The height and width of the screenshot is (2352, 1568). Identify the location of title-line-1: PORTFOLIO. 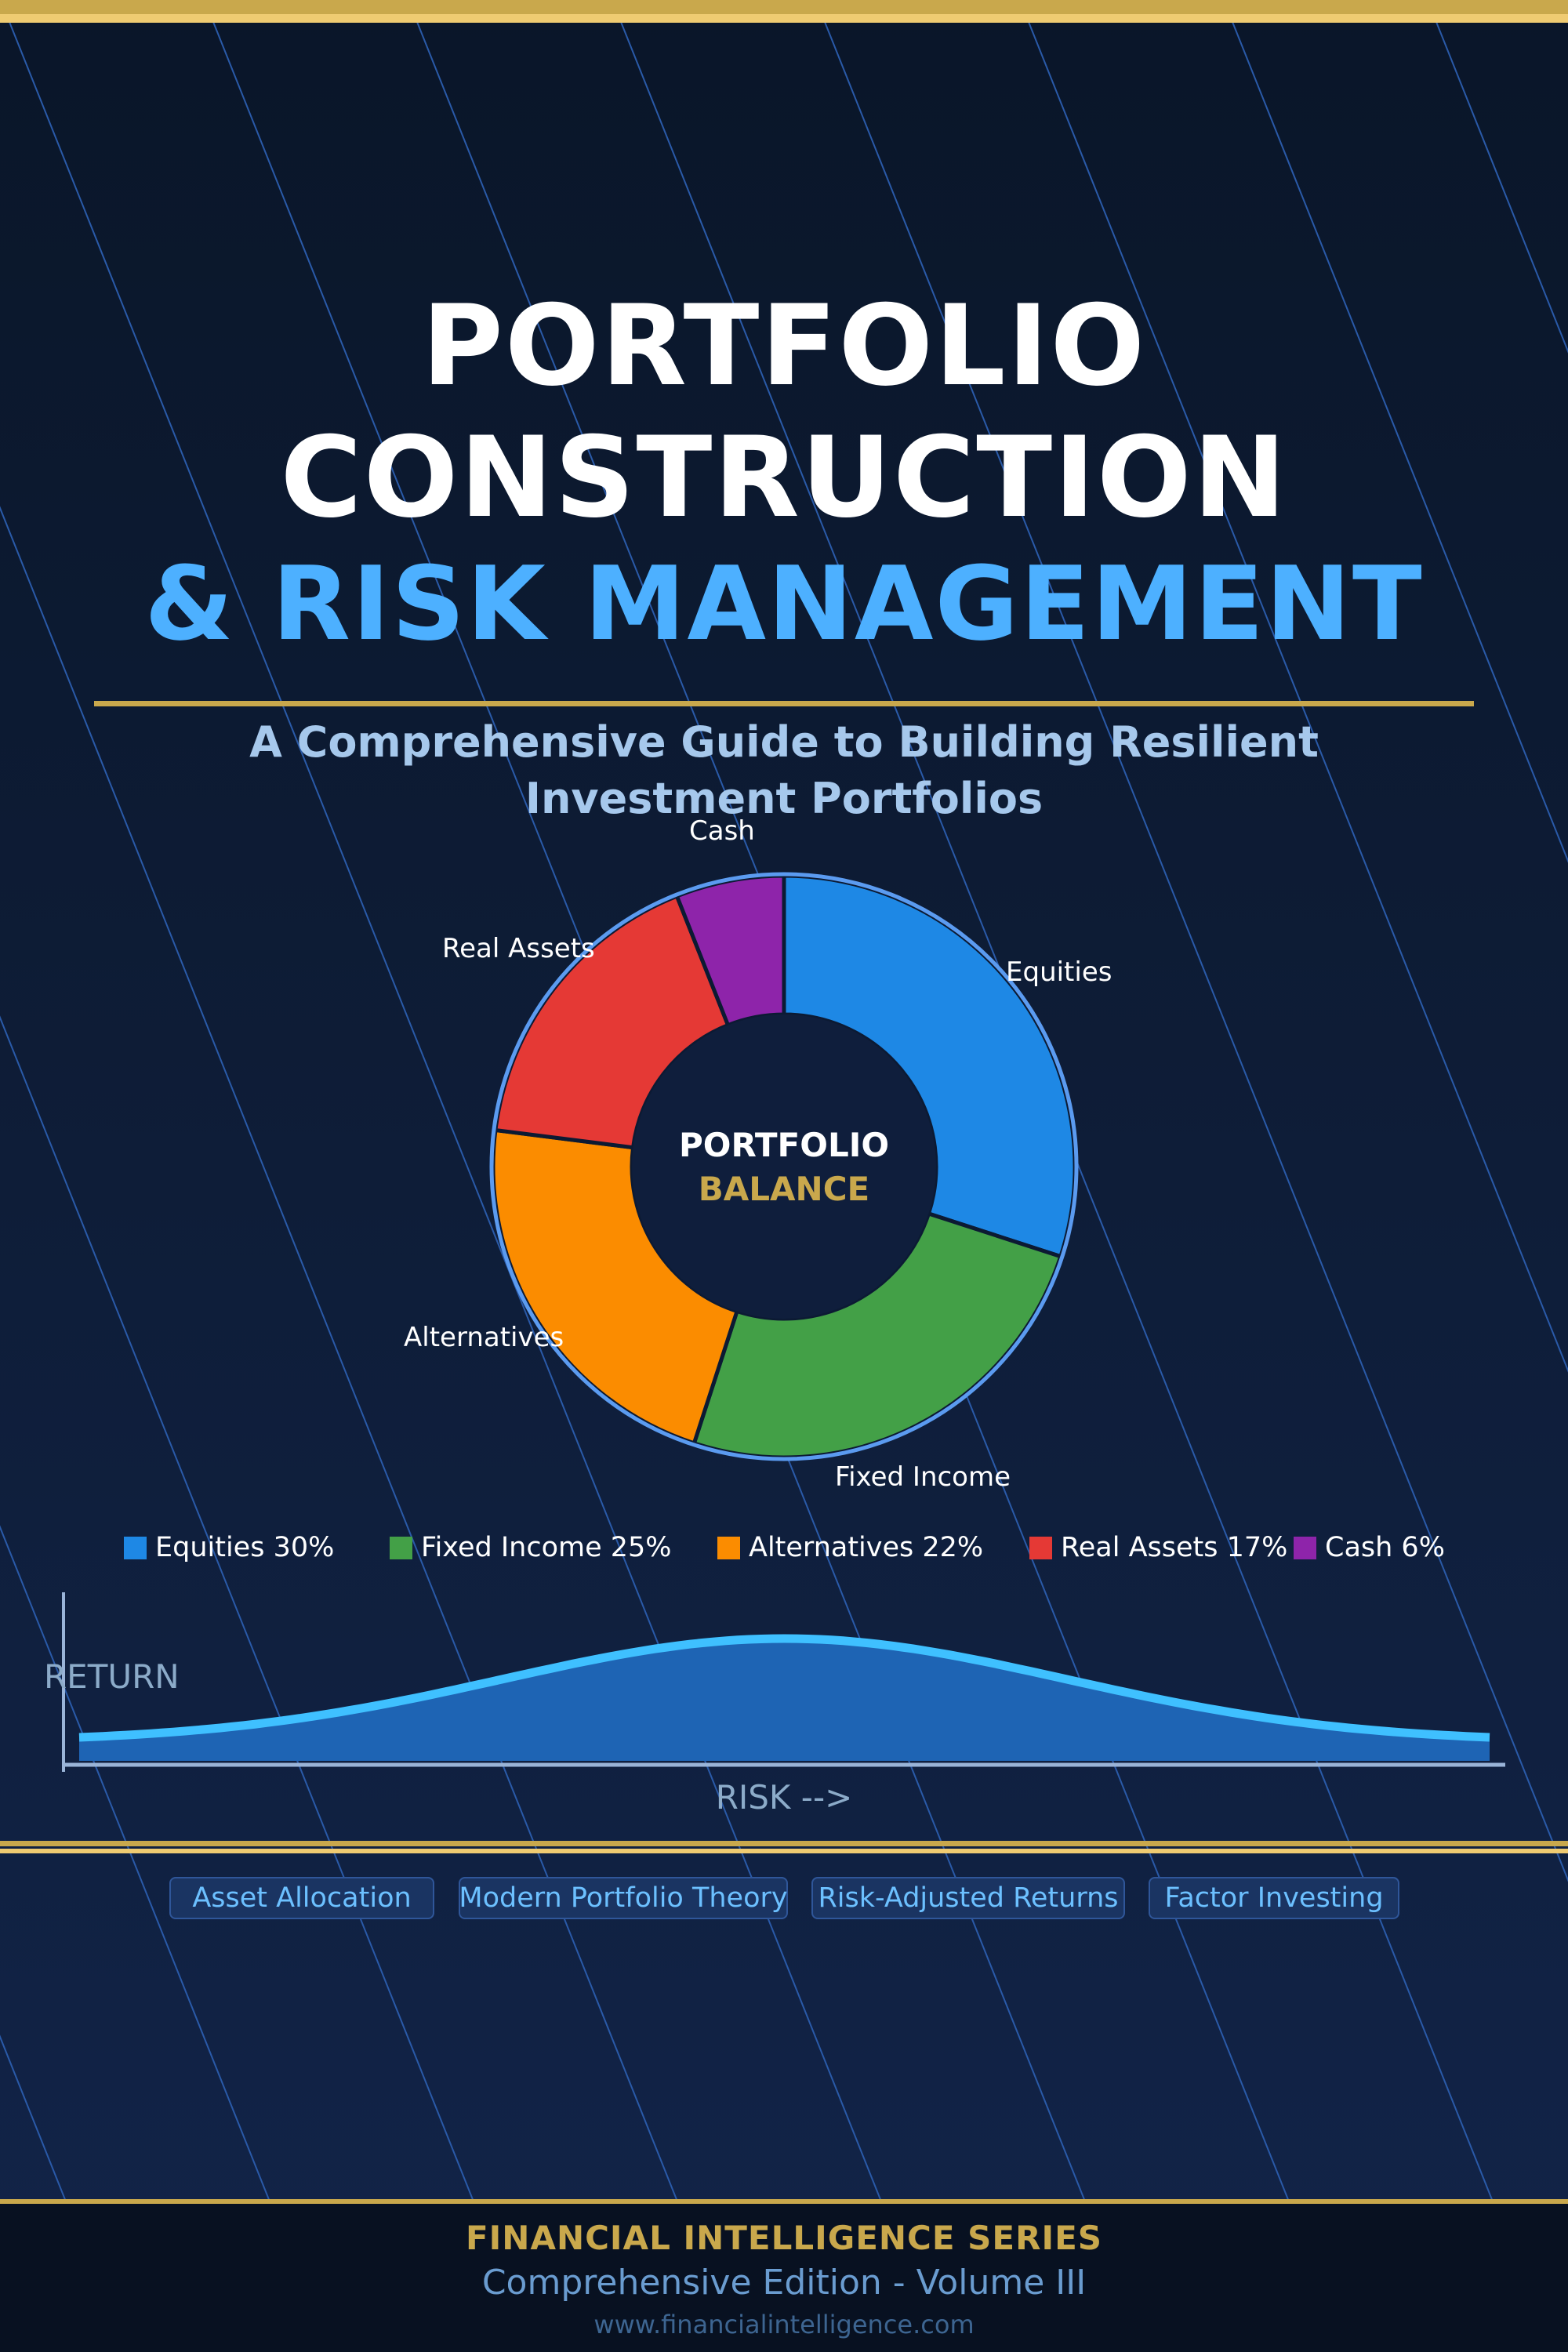
(784, 346).